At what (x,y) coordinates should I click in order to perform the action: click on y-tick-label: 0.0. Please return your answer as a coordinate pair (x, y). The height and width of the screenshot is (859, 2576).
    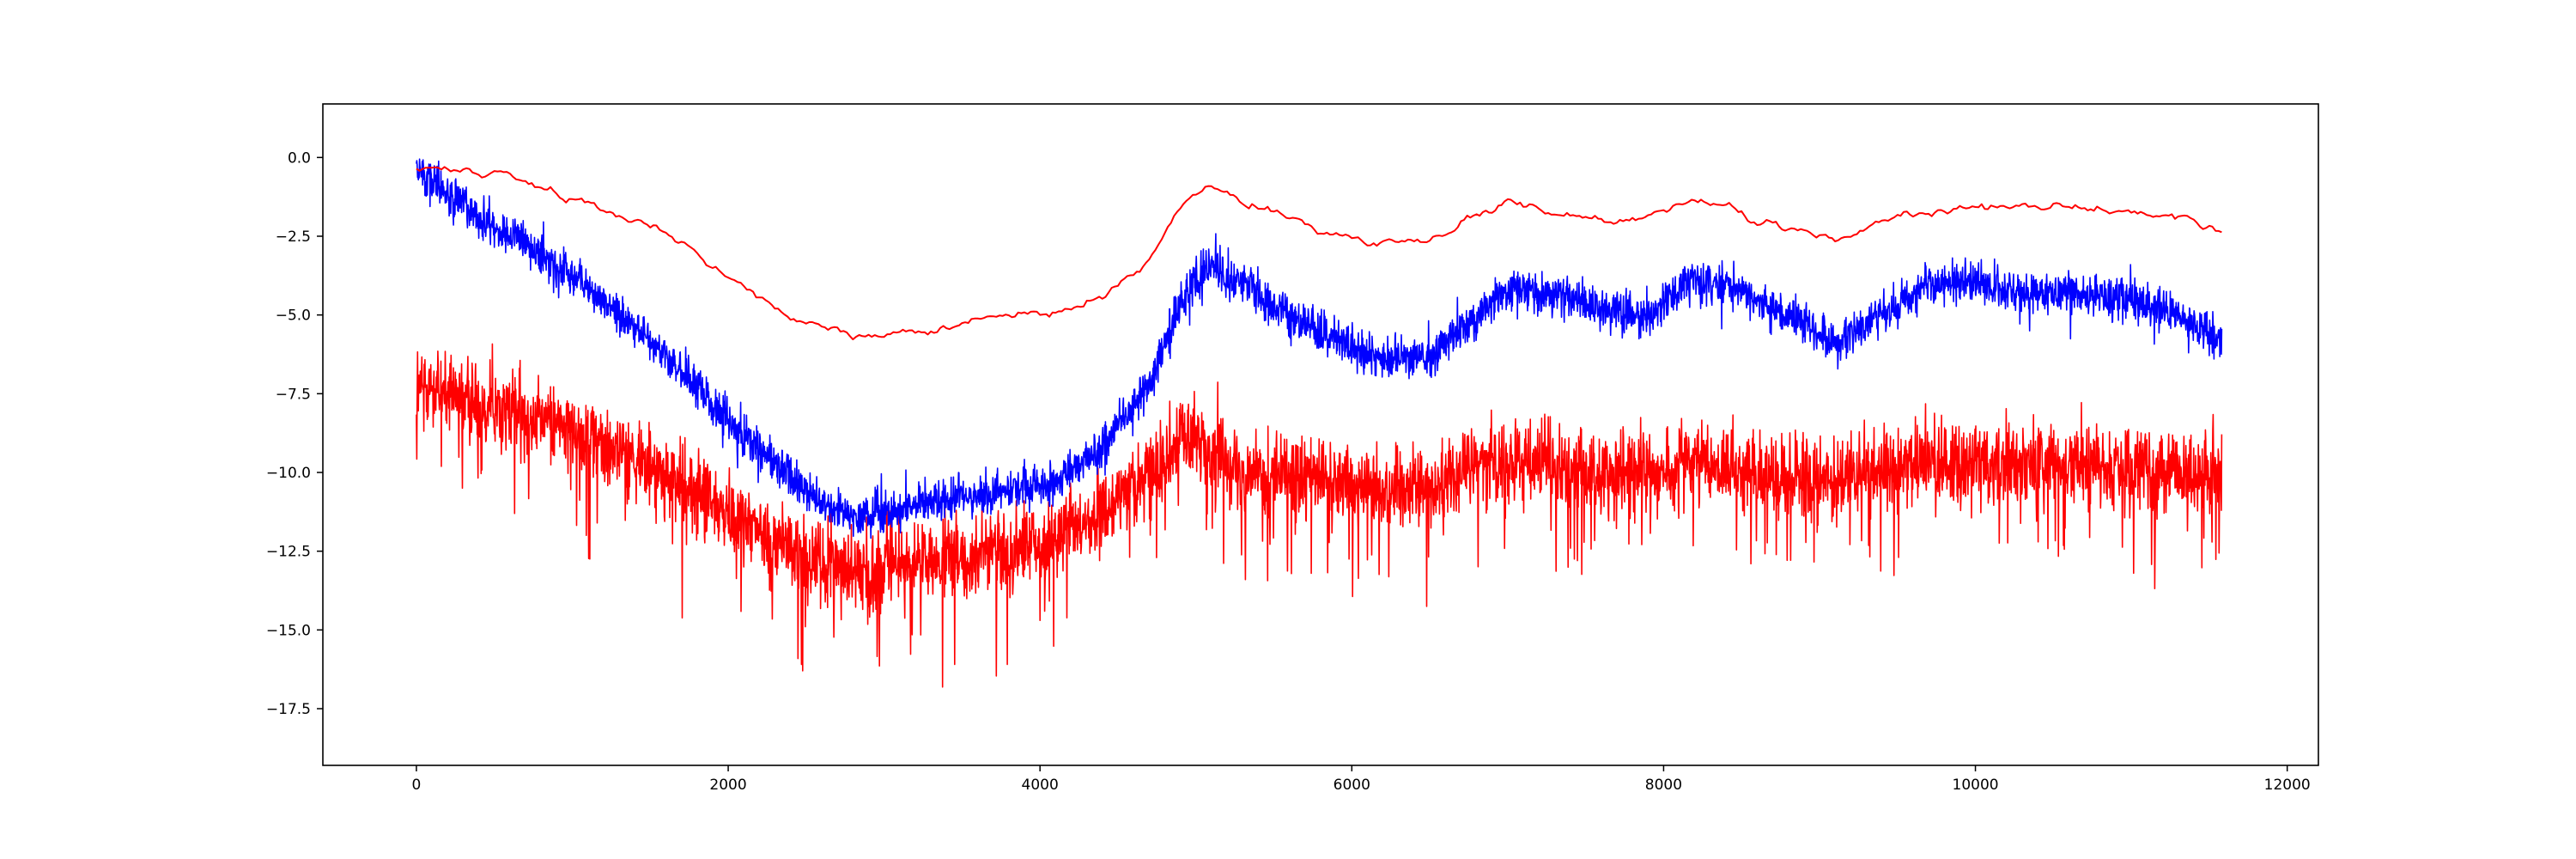
    Looking at the image, I should click on (300, 158).